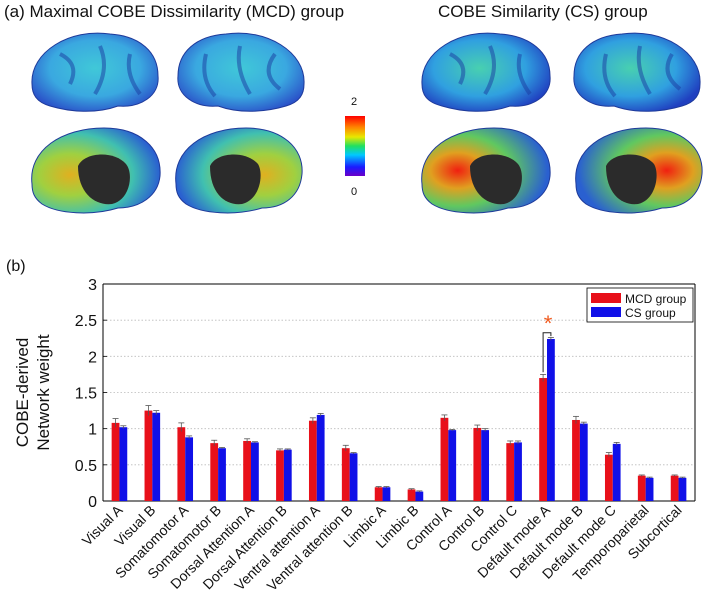 The width and height of the screenshot is (709, 600). Describe the element at coordinates (637, 72) in the screenshot. I see `cs-right-lateral-brain` at that location.